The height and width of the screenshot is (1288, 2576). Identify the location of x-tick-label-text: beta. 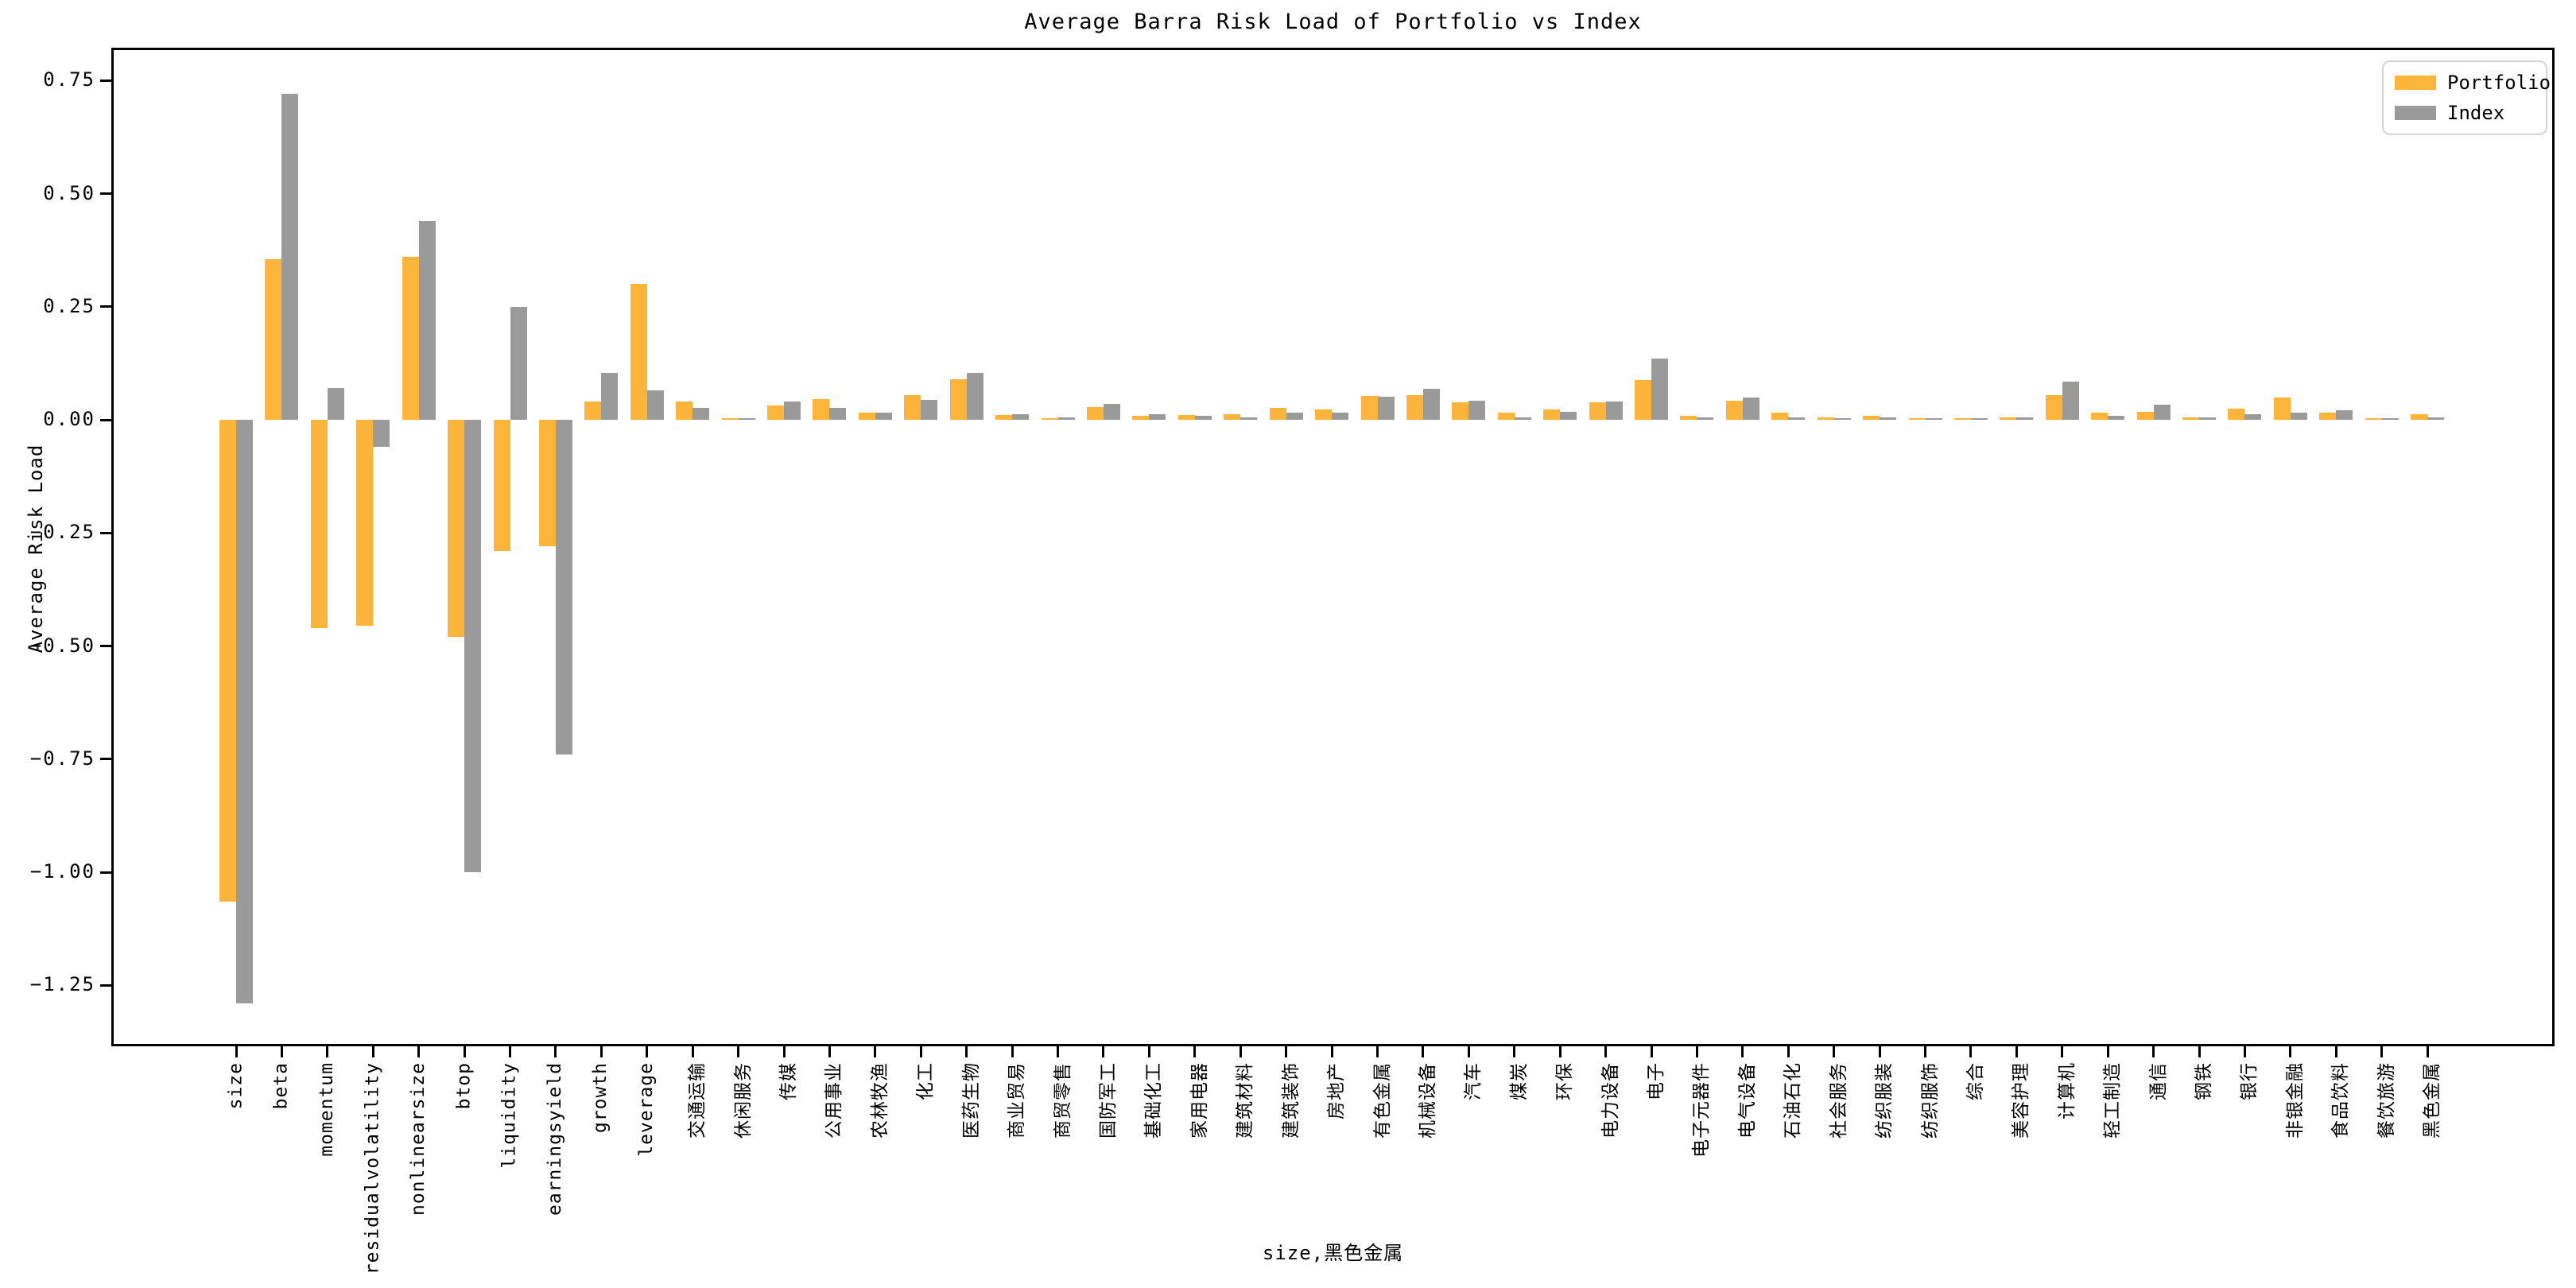
(281, 1086).